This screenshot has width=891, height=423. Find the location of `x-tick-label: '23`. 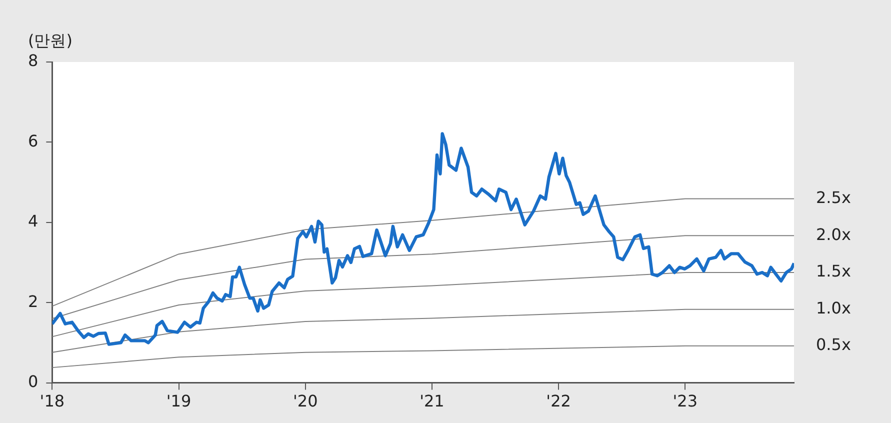

x-tick-label: '23 is located at coordinates (685, 401).